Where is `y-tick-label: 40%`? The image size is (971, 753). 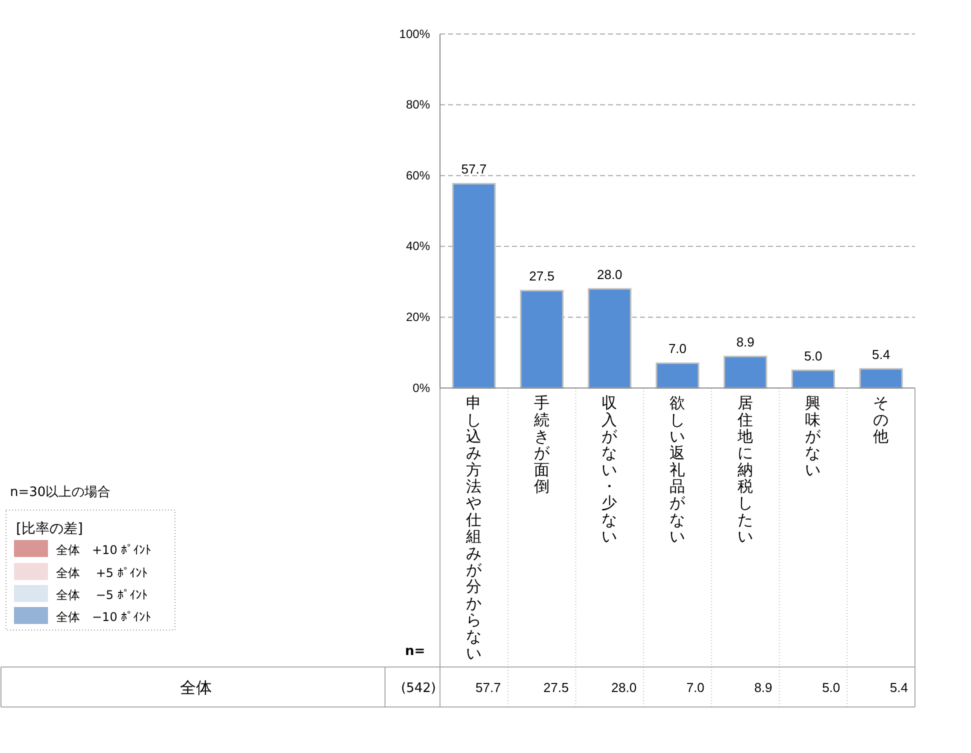 y-tick-label: 40% is located at coordinates (418, 246).